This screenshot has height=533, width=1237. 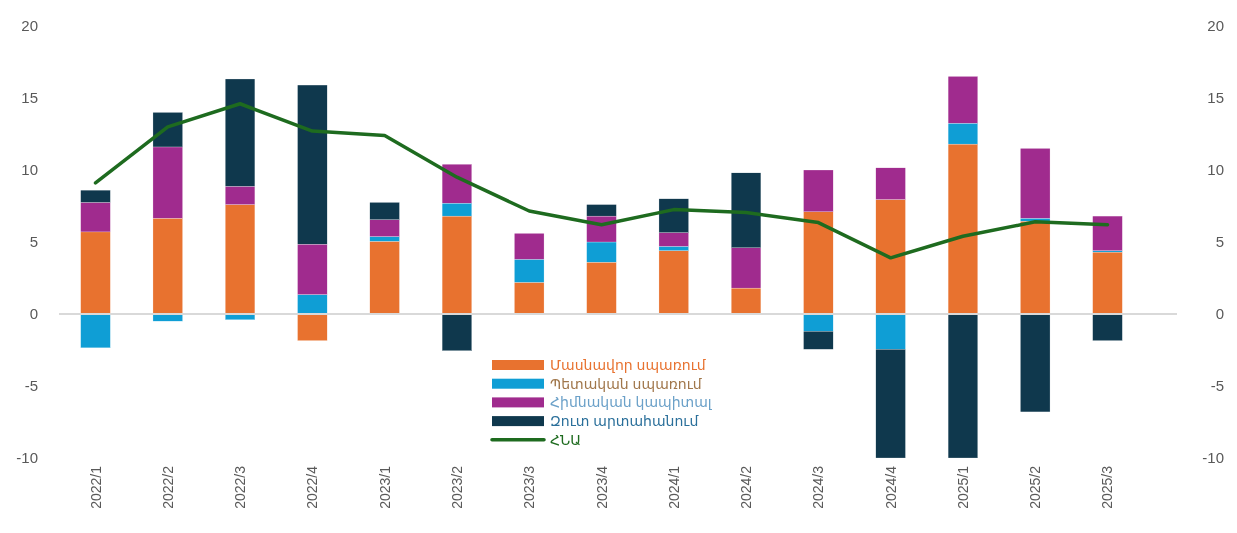 I want to click on y2-tick-label: 10, so click(x=1215, y=170).